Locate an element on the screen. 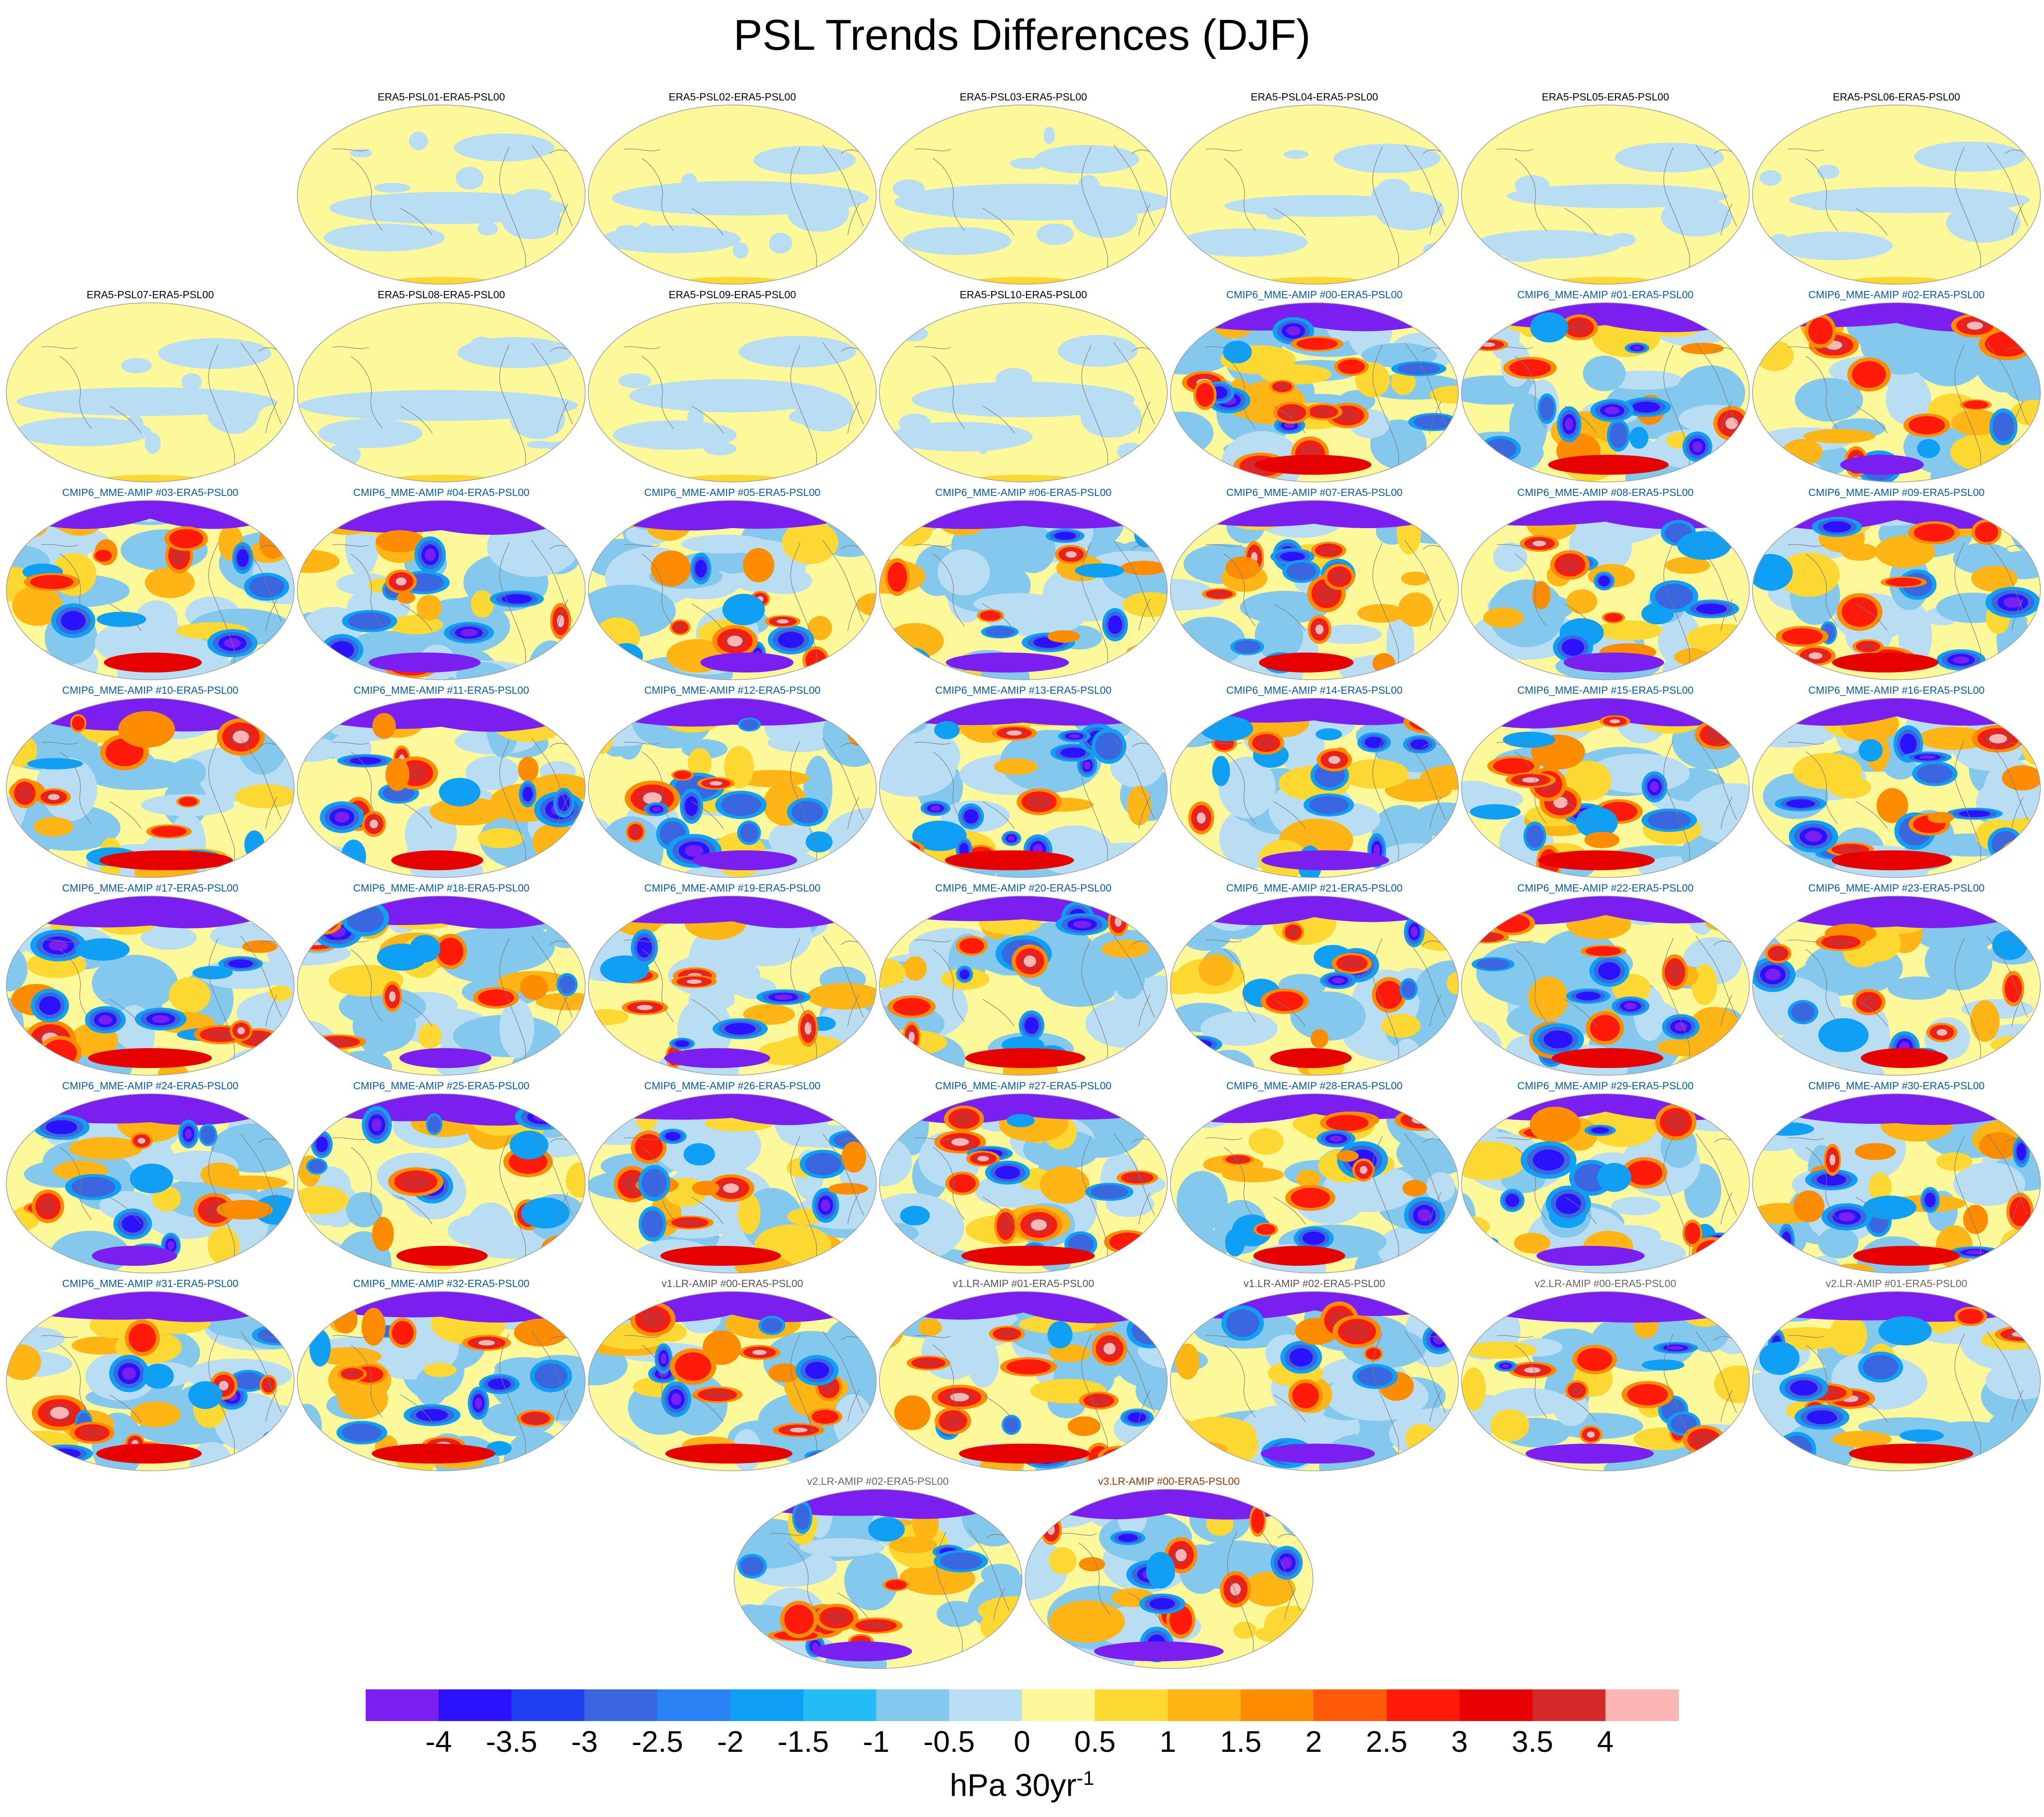  map-panel: CMIP6_MME-AMIP #10-ERA5-PSL00 is located at coordinates (150, 781).